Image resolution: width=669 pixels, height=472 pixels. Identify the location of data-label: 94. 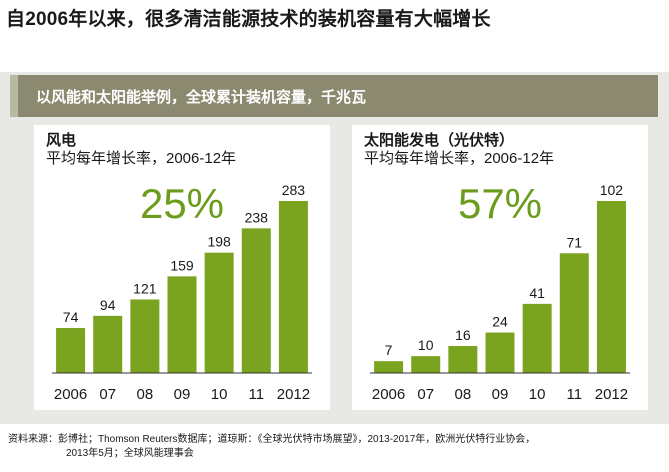
(108, 305).